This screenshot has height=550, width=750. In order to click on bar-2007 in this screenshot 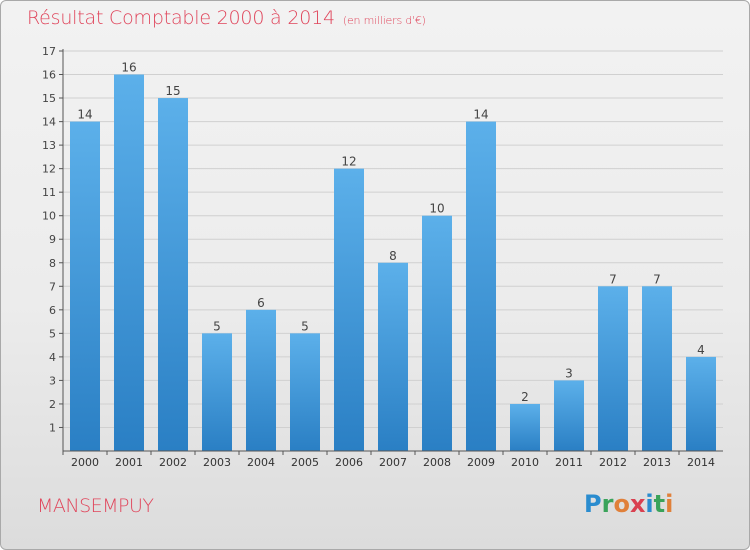, I will do `click(393, 356)`.